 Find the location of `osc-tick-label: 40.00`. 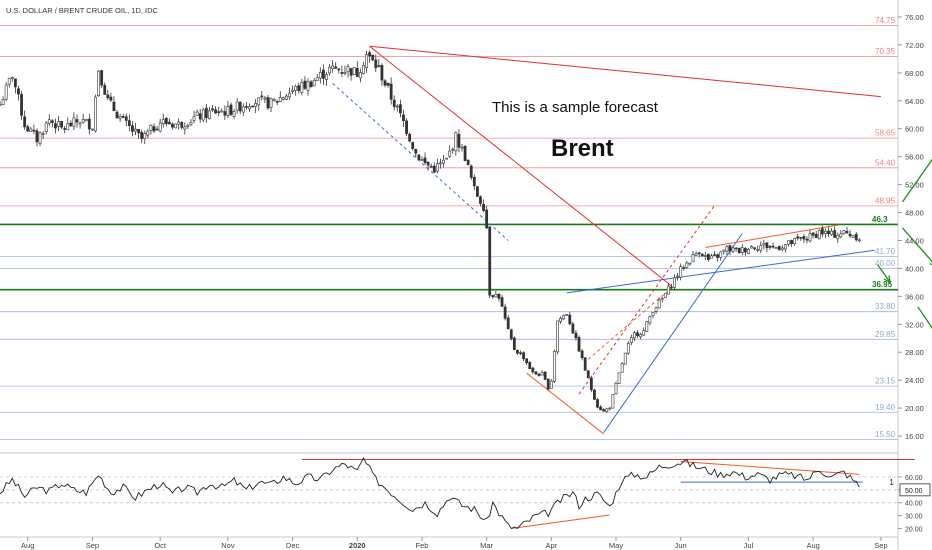

osc-tick-label: 40.00 is located at coordinates (914, 504).